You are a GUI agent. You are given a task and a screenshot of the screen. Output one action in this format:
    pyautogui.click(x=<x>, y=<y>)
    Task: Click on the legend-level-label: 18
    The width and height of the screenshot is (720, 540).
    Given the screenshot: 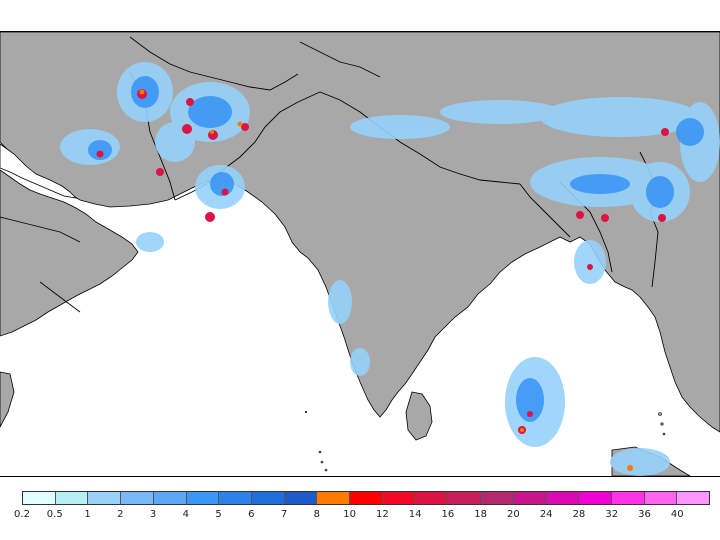 What is the action you would take?
    pyautogui.click(x=481, y=514)
    